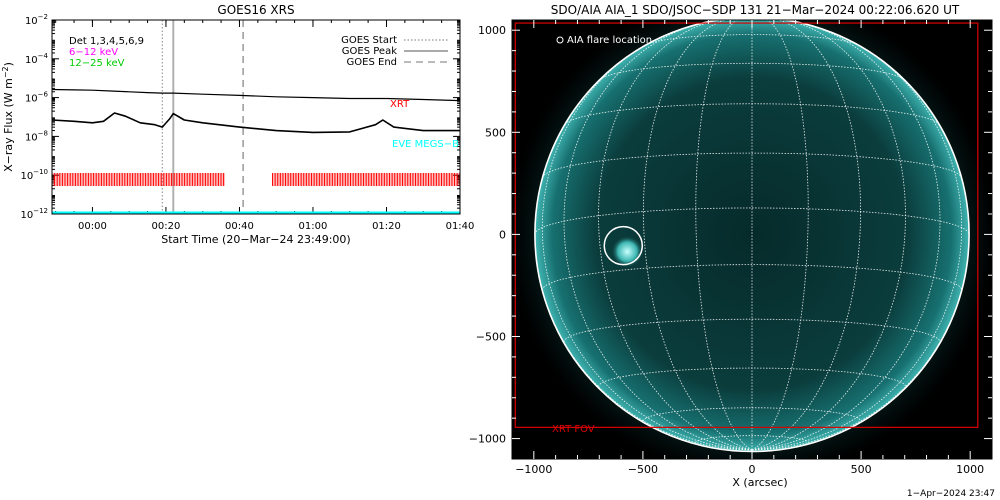 Image resolution: width=1000 pixels, height=500 pixels. What do you see at coordinates (369, 40) in the screenshot?
I see `legend-goes-start-label: GOES Start` at bounding box center [369, 40].